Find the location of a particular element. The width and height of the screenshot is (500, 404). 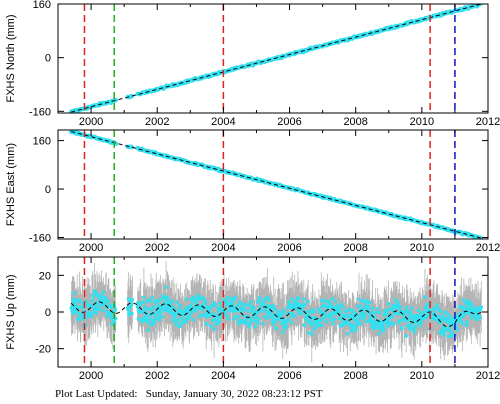

x-tick-label-east: 2002 is located at coordinates (157, 248).